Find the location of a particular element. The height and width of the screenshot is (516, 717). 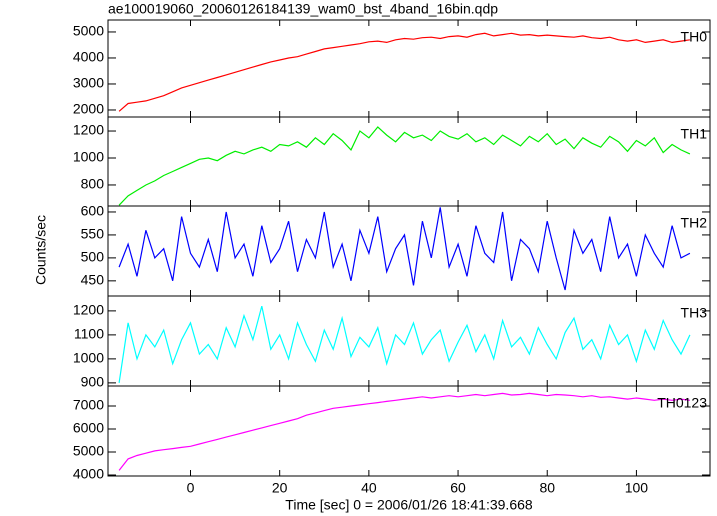

y-tick-label: 600 is located at coordinates (93, 211).